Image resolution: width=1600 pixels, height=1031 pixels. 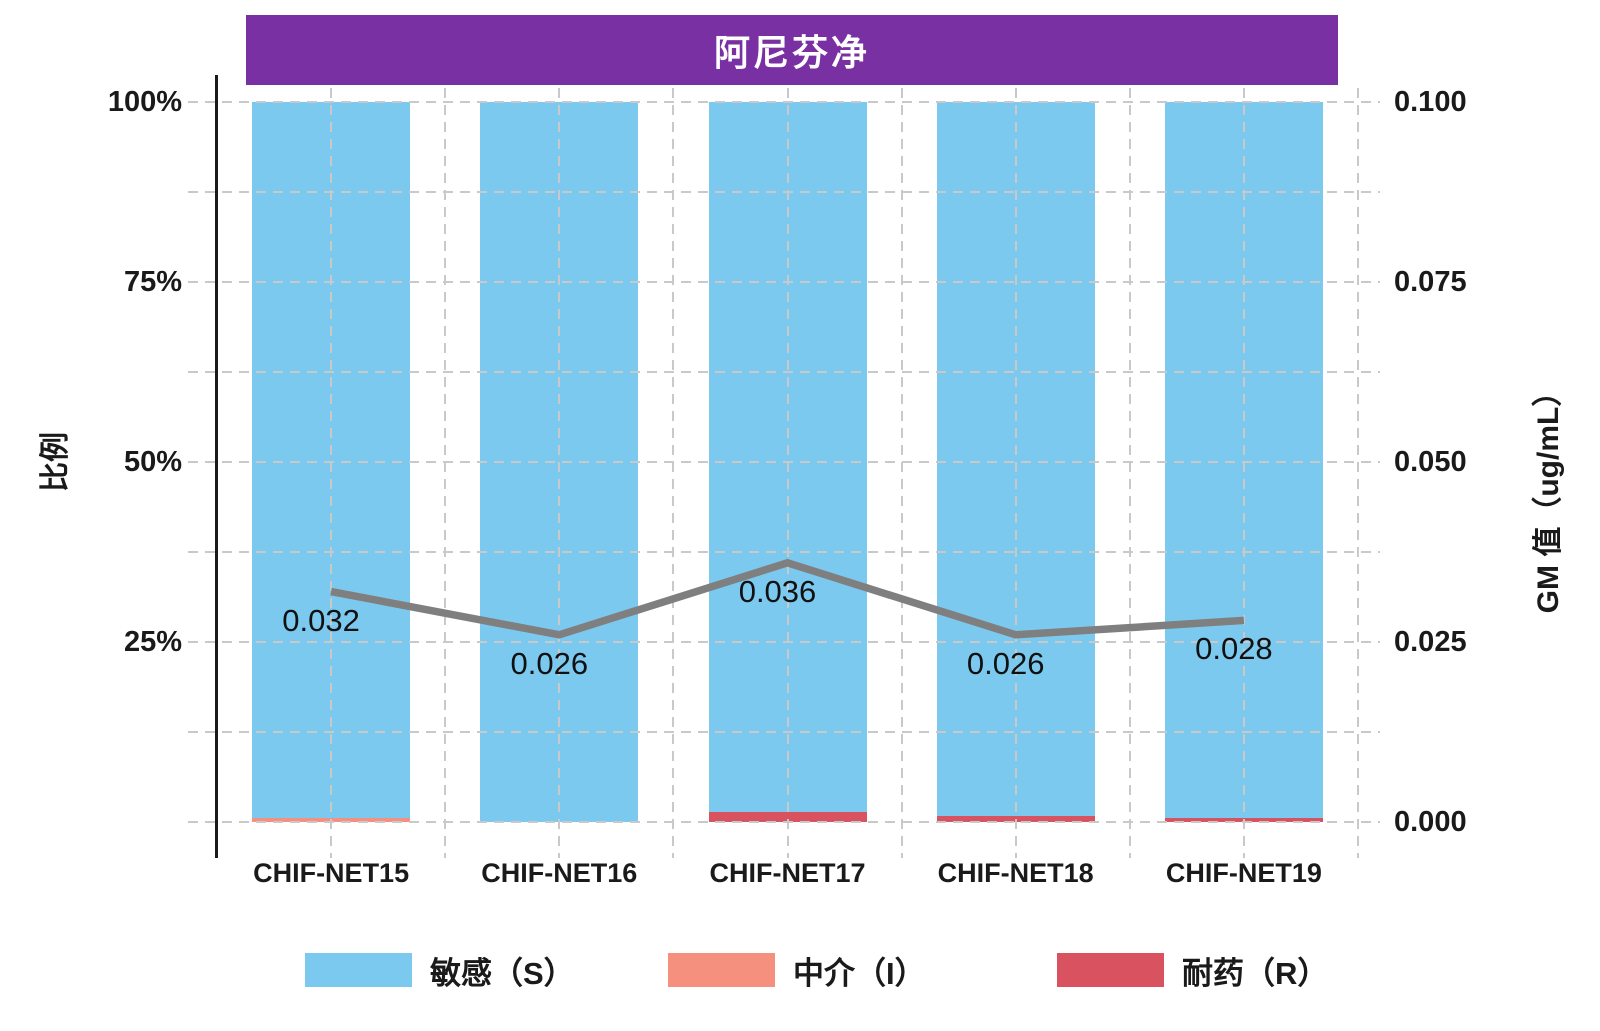 What do you see at coordinates (1234, 649) in the screenshot?
I see `gm-value-label: 0.028` at bounding box center [1234, 649].